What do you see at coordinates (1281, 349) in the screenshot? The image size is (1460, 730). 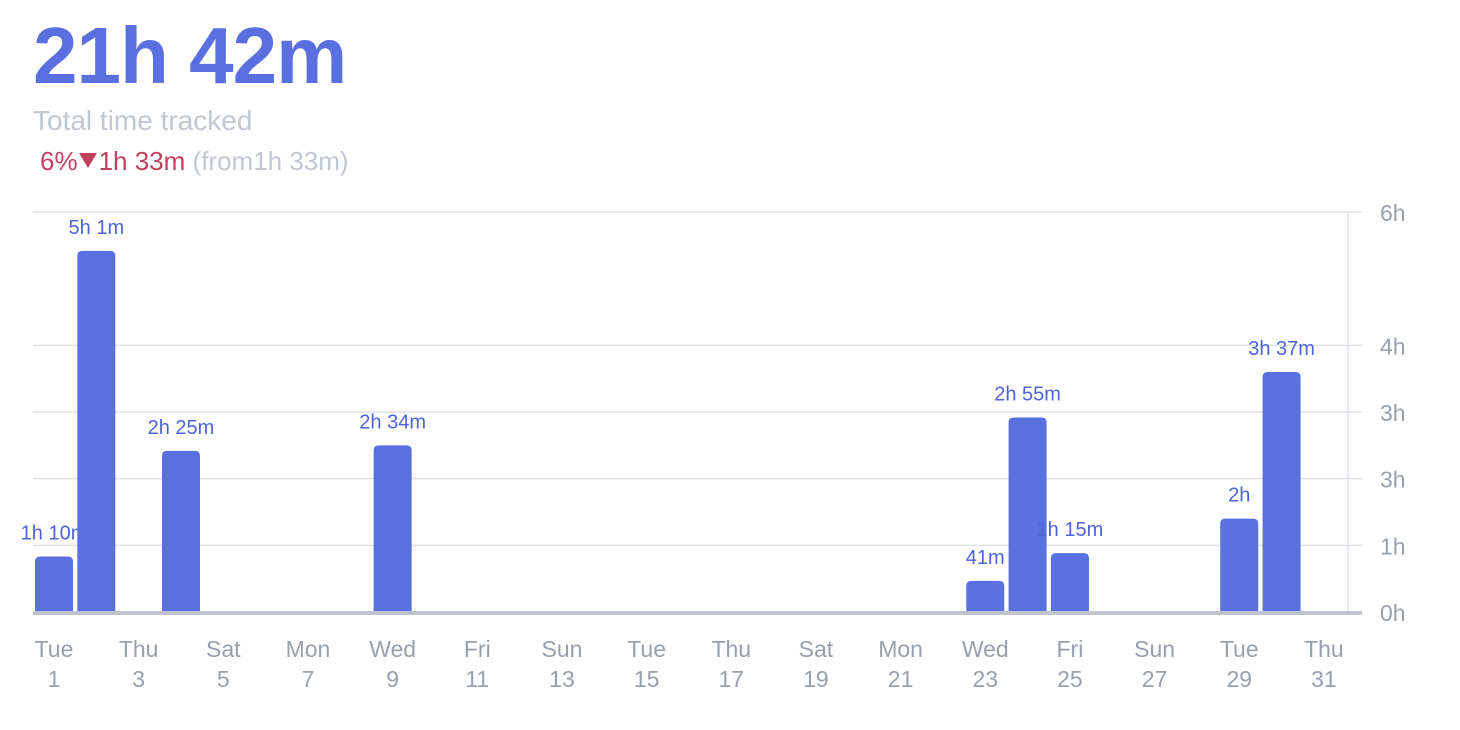 I see `bar-value-label: 3h 37m` at bounding box center [1281, 349].